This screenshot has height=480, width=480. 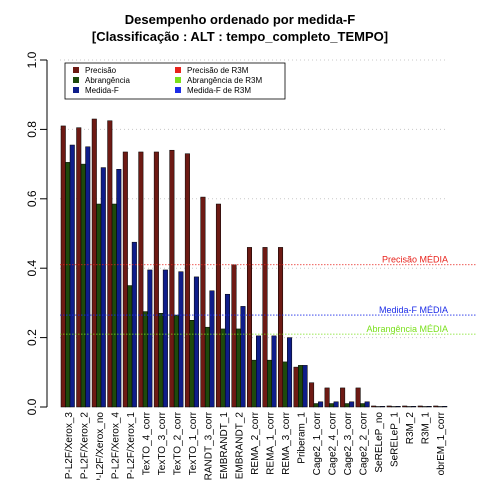 I want to click on reference-line-label: Precisão MÉDIA, so click(x=415, y=260).